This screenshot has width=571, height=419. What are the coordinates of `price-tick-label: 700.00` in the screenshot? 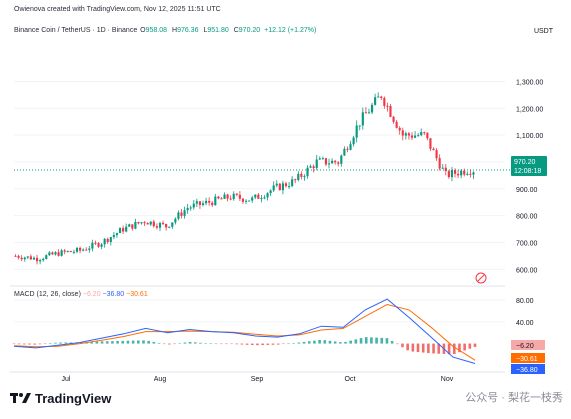 It's located at (527, 243).